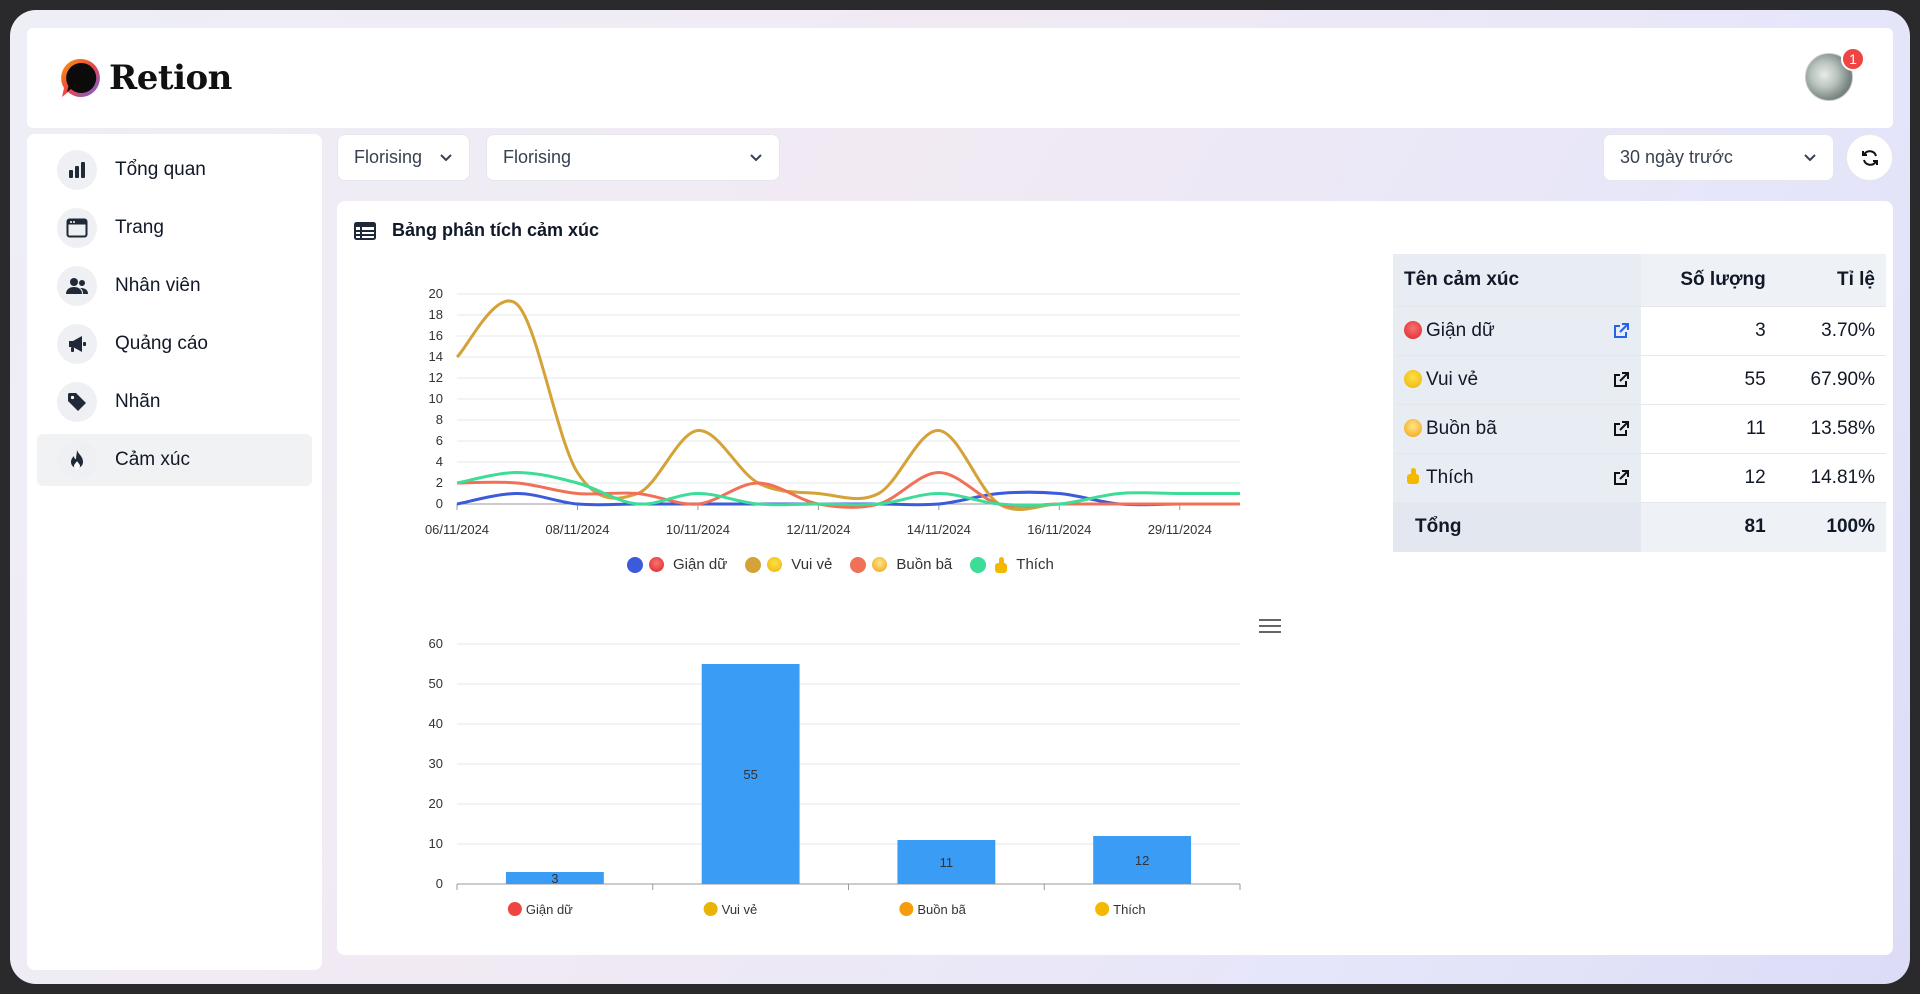 The width and height of the screenshot is (1920, 994). I want to click on name-cell: Giận dữ, so click(1517, 330).